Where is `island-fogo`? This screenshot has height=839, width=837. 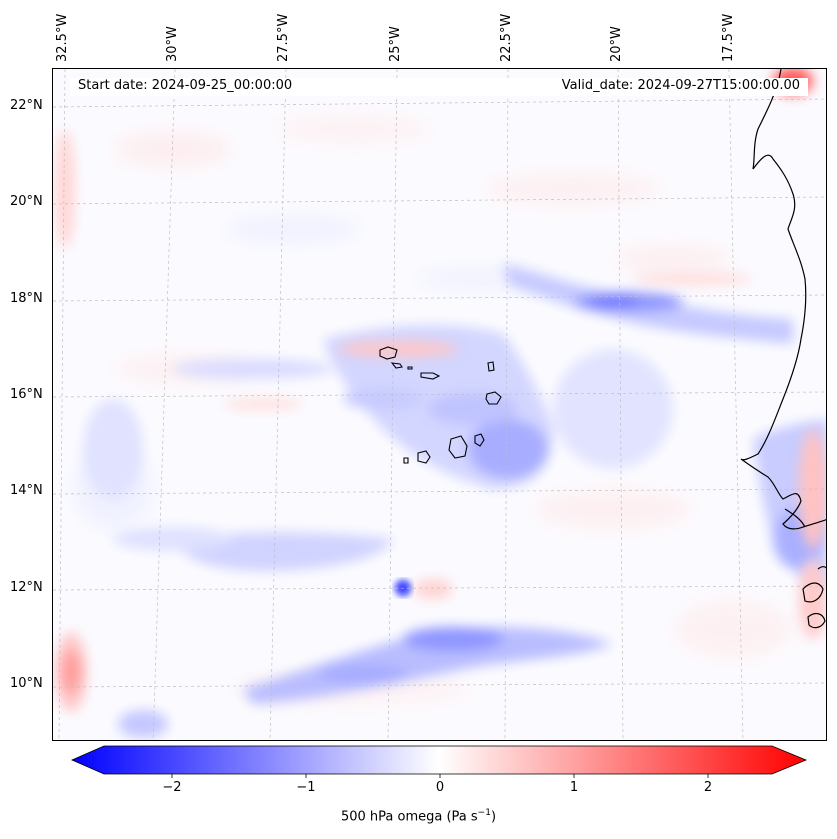 island-fogo is located at coordinates (424, 457).